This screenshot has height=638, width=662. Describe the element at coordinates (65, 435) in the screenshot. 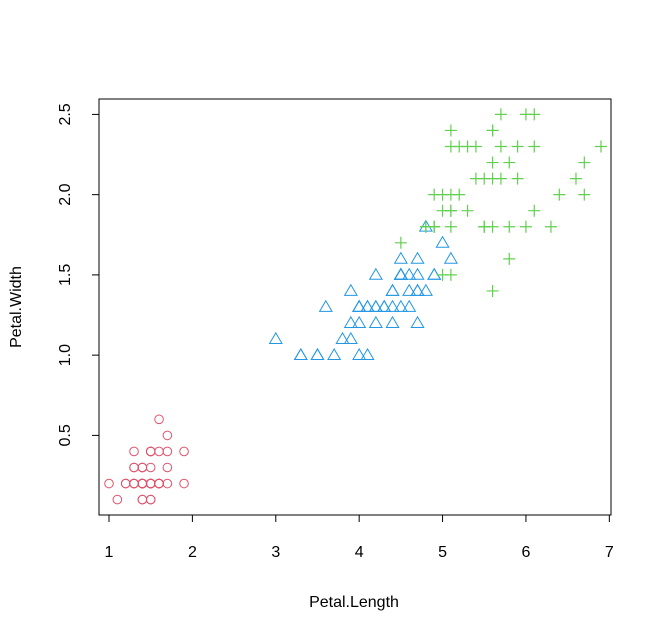

I see `y-tick-label: 0.5` at that location.